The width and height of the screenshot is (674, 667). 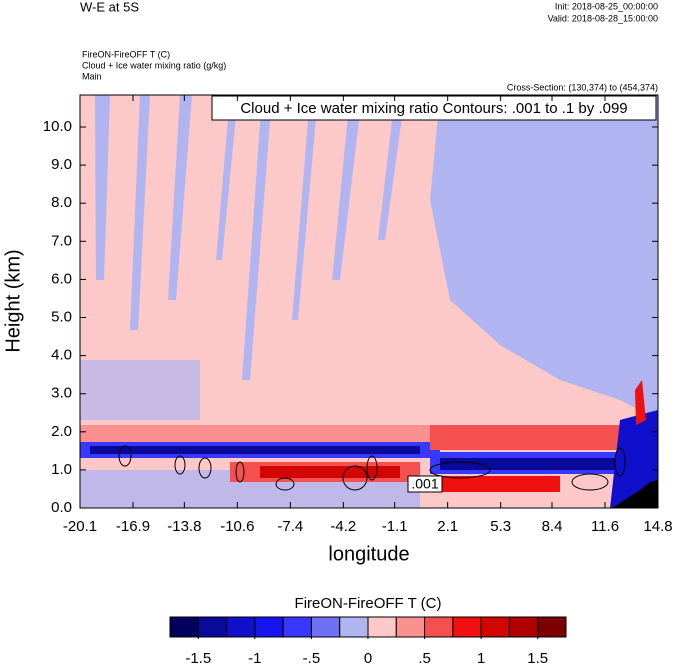 I want to click on y-tick-label: 4.0, so click(x=61, y=355).